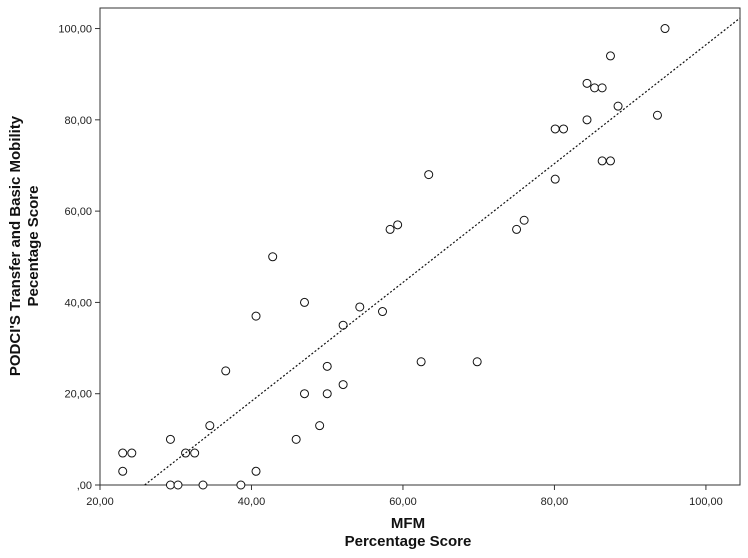  Describe the element at coordinates (555, 502) in the screenshot. I see `x-tick-label: 80,00` at that location.